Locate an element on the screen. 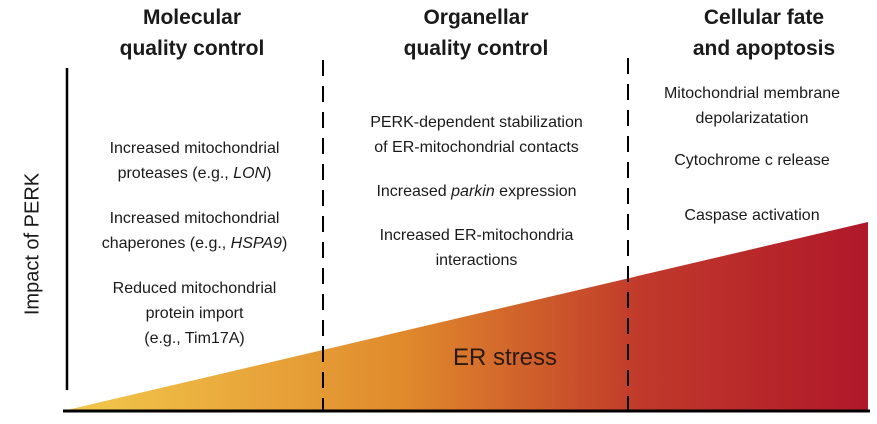  item-line: Reduced mitochondrial is located at coordinates (194, 288).